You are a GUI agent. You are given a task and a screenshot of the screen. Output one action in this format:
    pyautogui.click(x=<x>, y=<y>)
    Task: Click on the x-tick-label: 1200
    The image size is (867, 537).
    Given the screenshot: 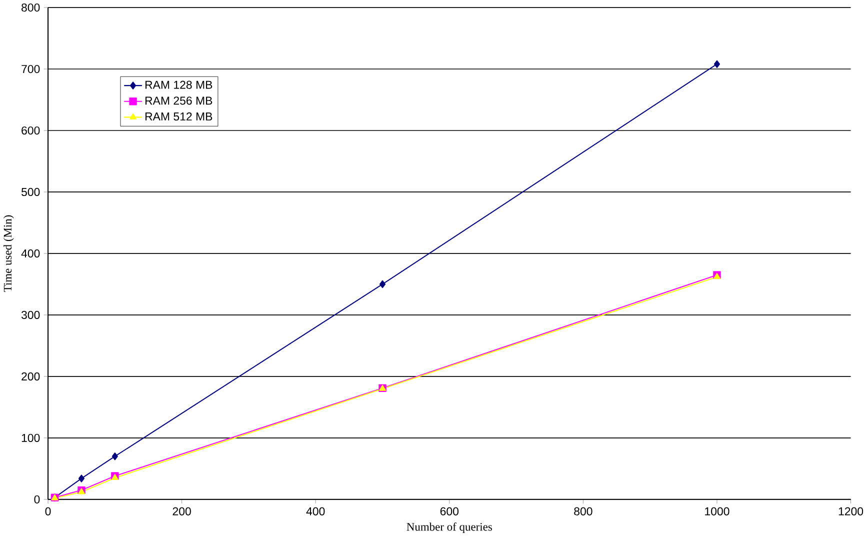 What is the action you would take?
    pyautogui.click(x=851, y=511)
    